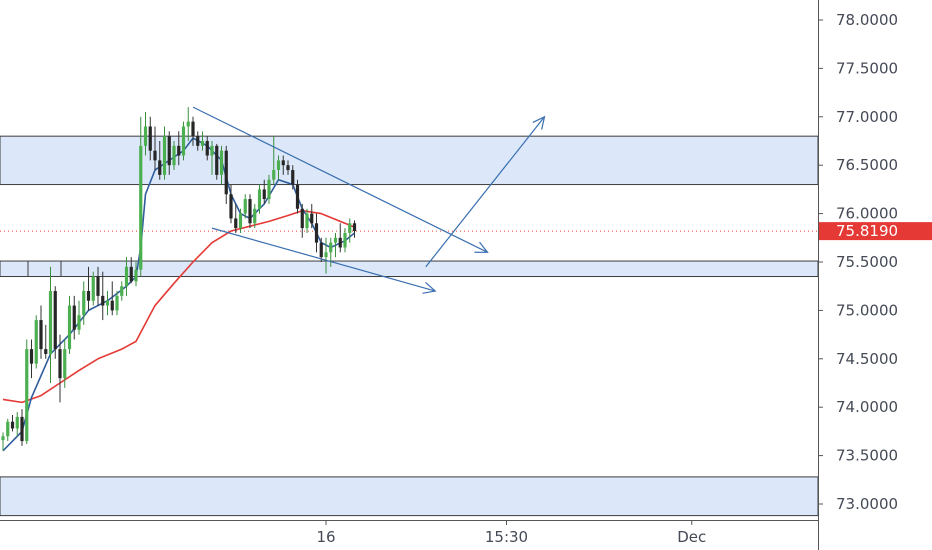 The image size is (932, 550). Describe the element at coordinates (867, 214) in the screenshot. I see `price-tick-label-4: 76.0000` at that location.